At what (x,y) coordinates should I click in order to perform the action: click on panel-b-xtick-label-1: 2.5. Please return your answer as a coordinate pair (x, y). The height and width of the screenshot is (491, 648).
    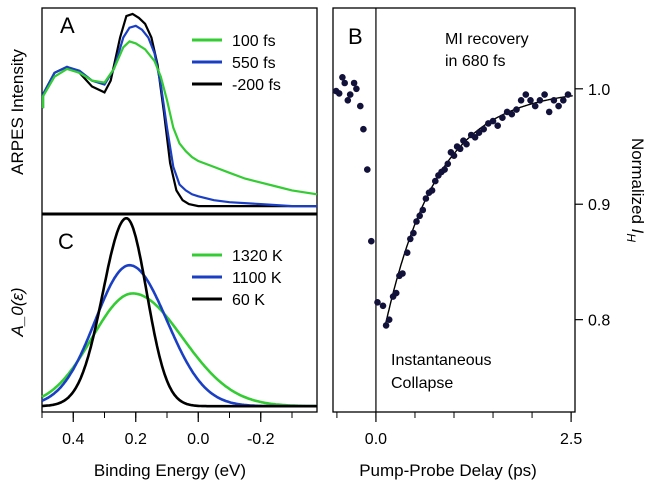
    Looking at the image, I should click on (571, 439).